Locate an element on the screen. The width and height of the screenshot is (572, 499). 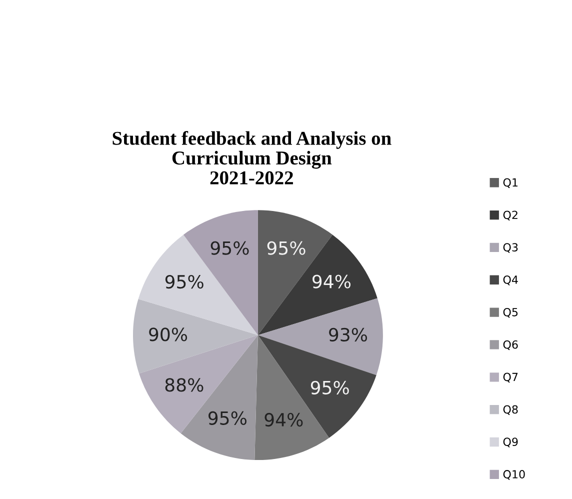
legend-label: Q7 is located at coordinates (510, 377).